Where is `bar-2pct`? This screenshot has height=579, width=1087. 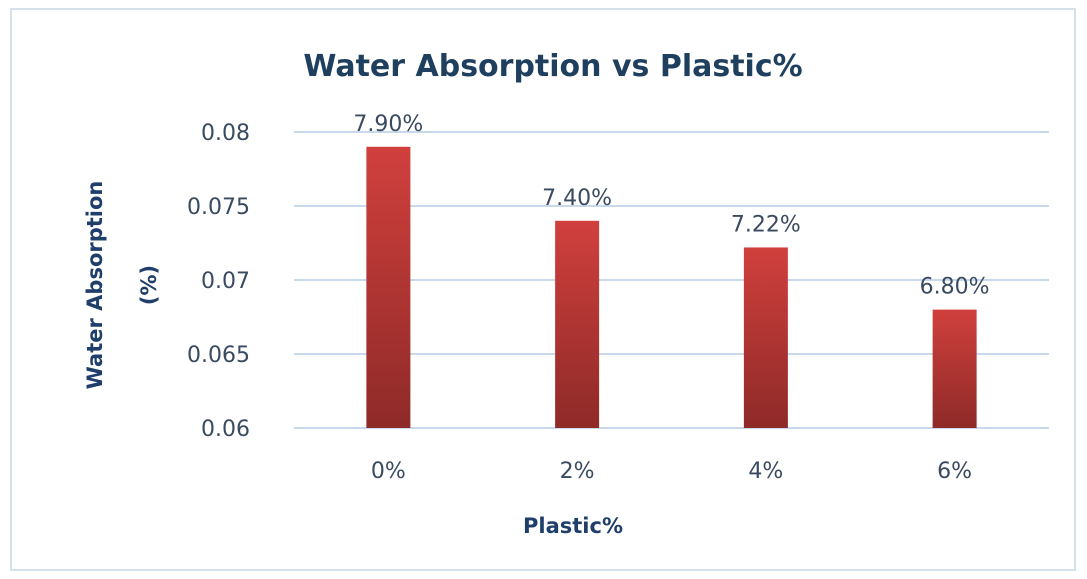 bar-2pct is located at coordinates (577, 324).